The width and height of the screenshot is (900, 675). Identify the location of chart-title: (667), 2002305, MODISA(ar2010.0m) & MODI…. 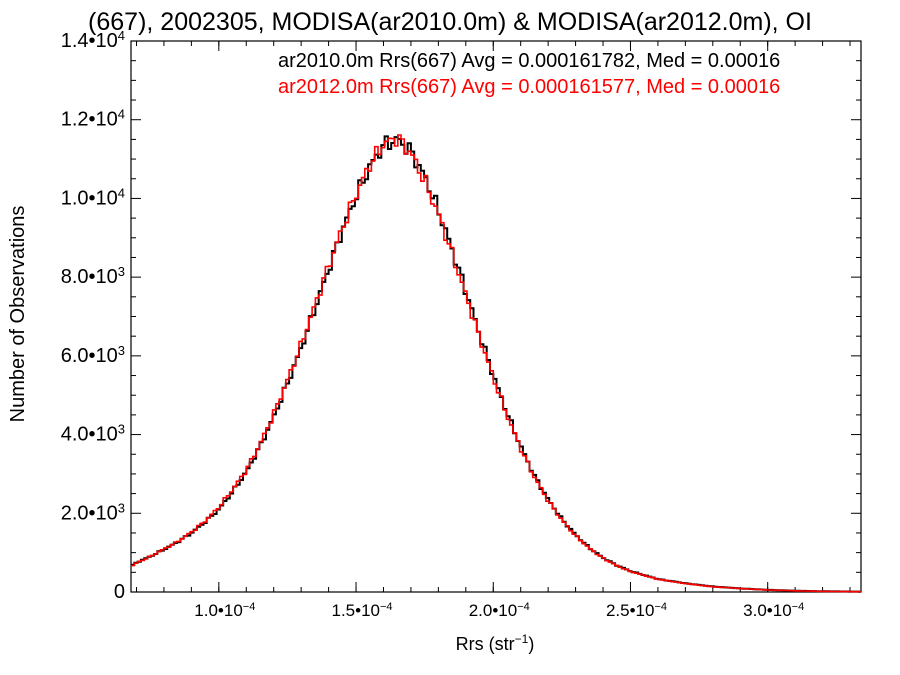
(450, 22).